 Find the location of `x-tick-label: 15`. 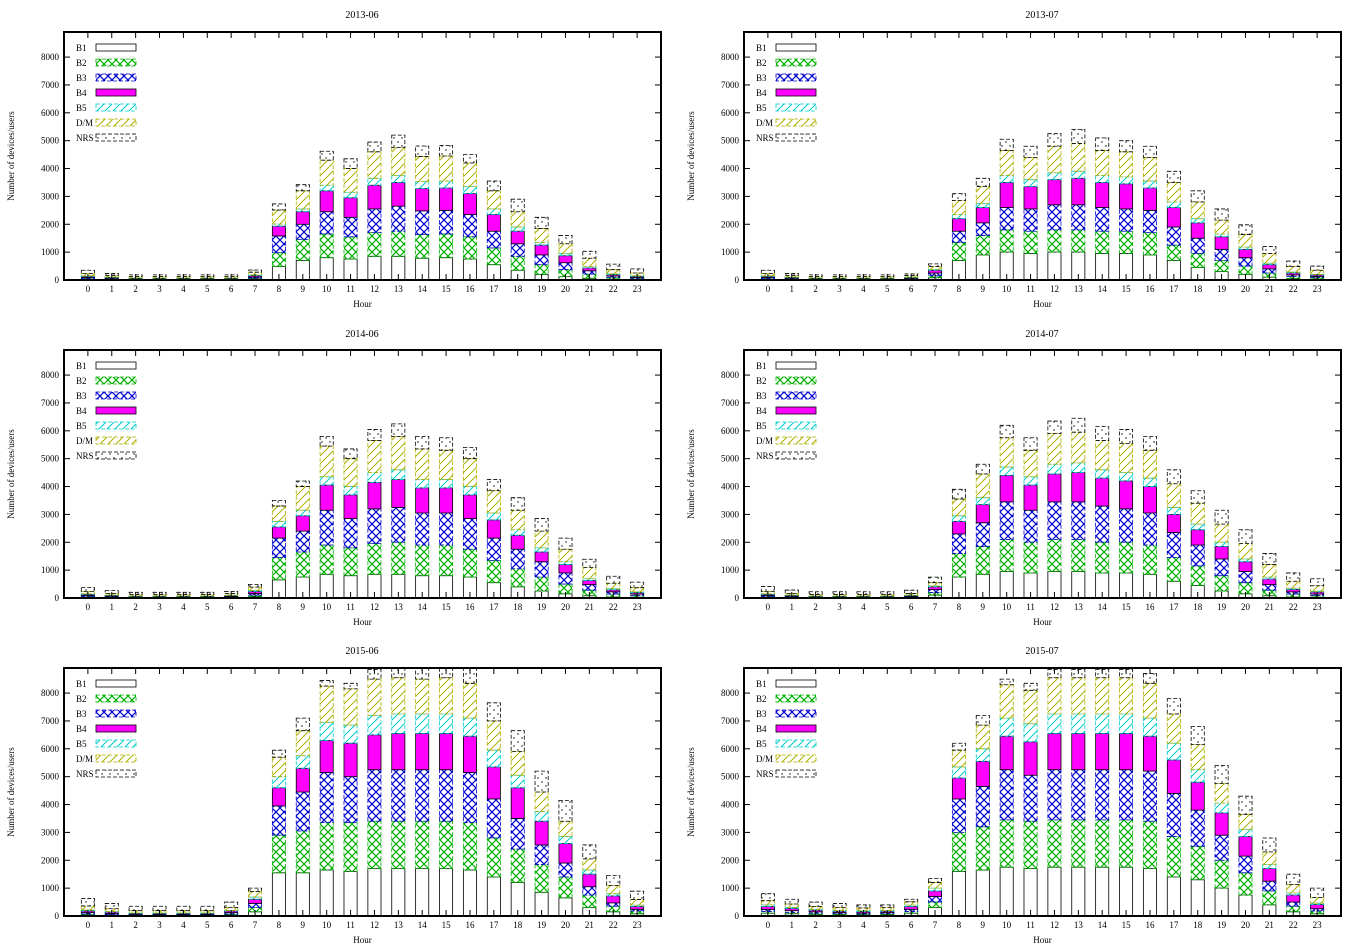

x-tick-label: 15 is located at coordinates (1127, 289).